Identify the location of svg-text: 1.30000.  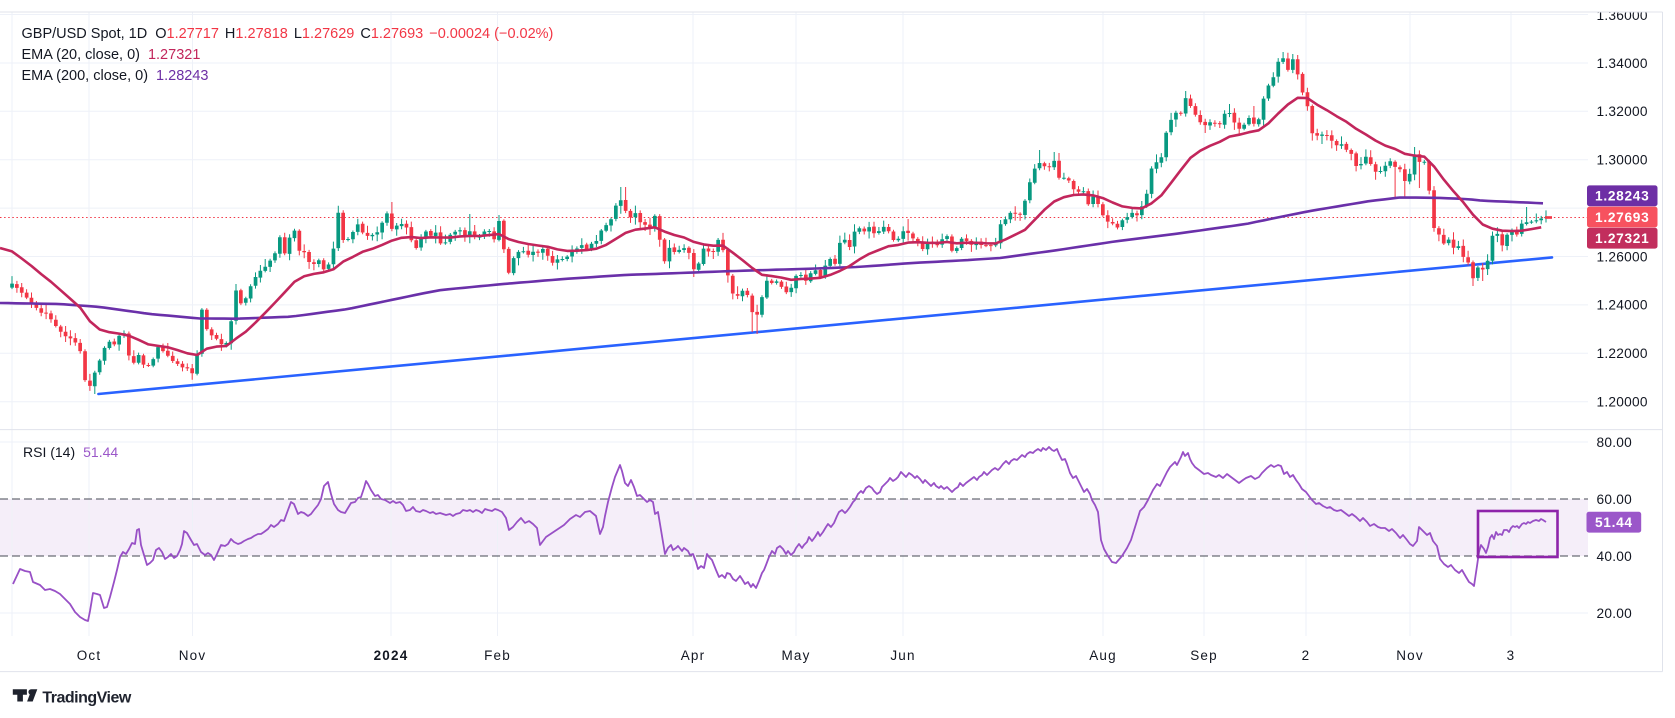
(1622, 160).